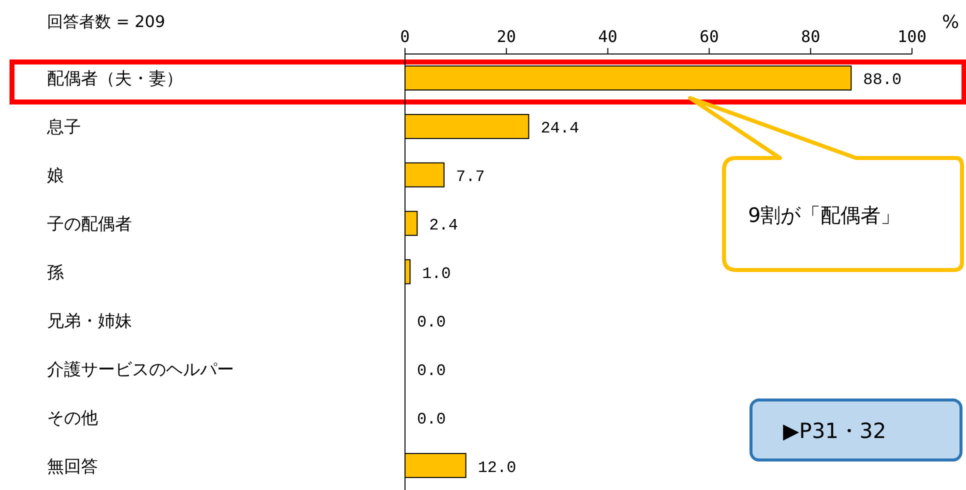 The width and height of the screenshot is (966, 490). I want to click on data-label: 24.4, so click(560, 129).